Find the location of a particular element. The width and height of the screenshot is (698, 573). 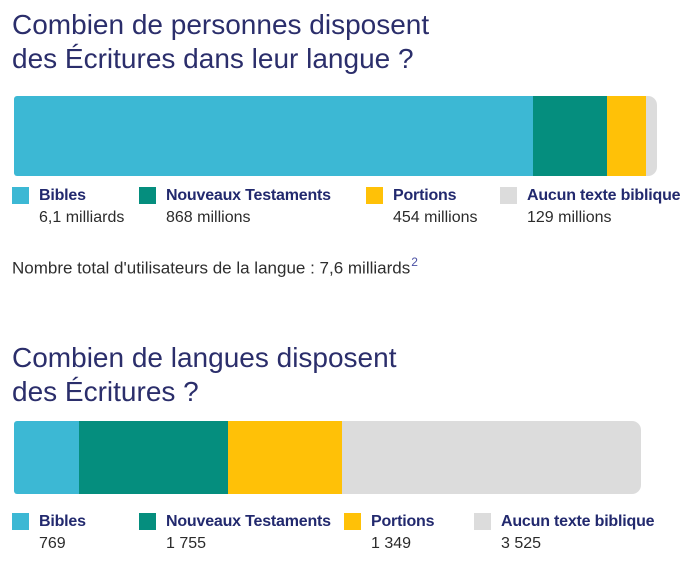

legend-item-nouveaux-testaments: Nouveaux Testaments 868 millions is located at coordinates (252, 206).